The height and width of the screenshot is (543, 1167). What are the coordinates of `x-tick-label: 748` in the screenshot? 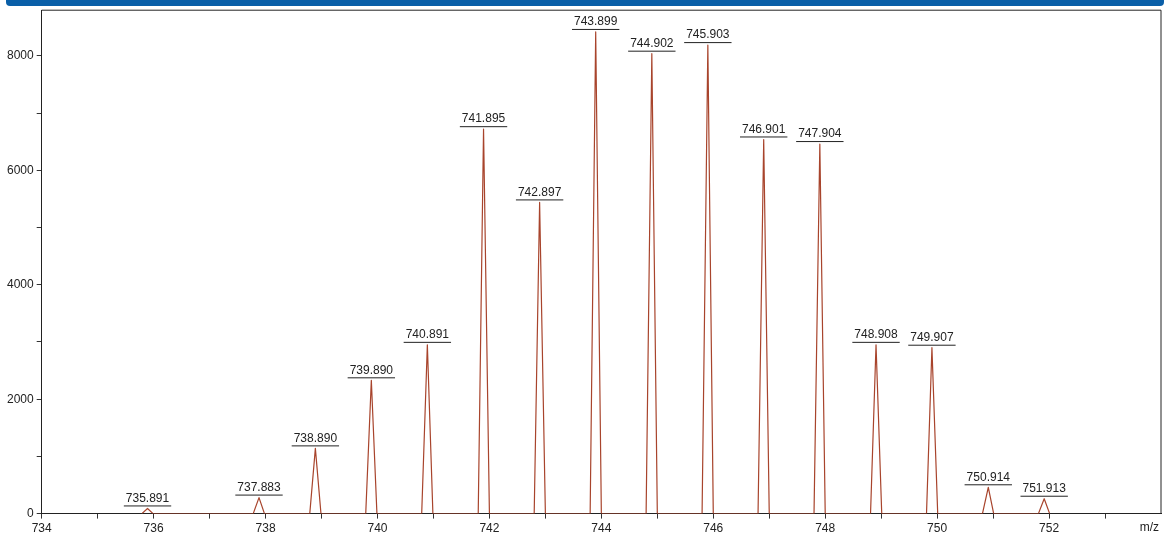 It's located at (825, 528).